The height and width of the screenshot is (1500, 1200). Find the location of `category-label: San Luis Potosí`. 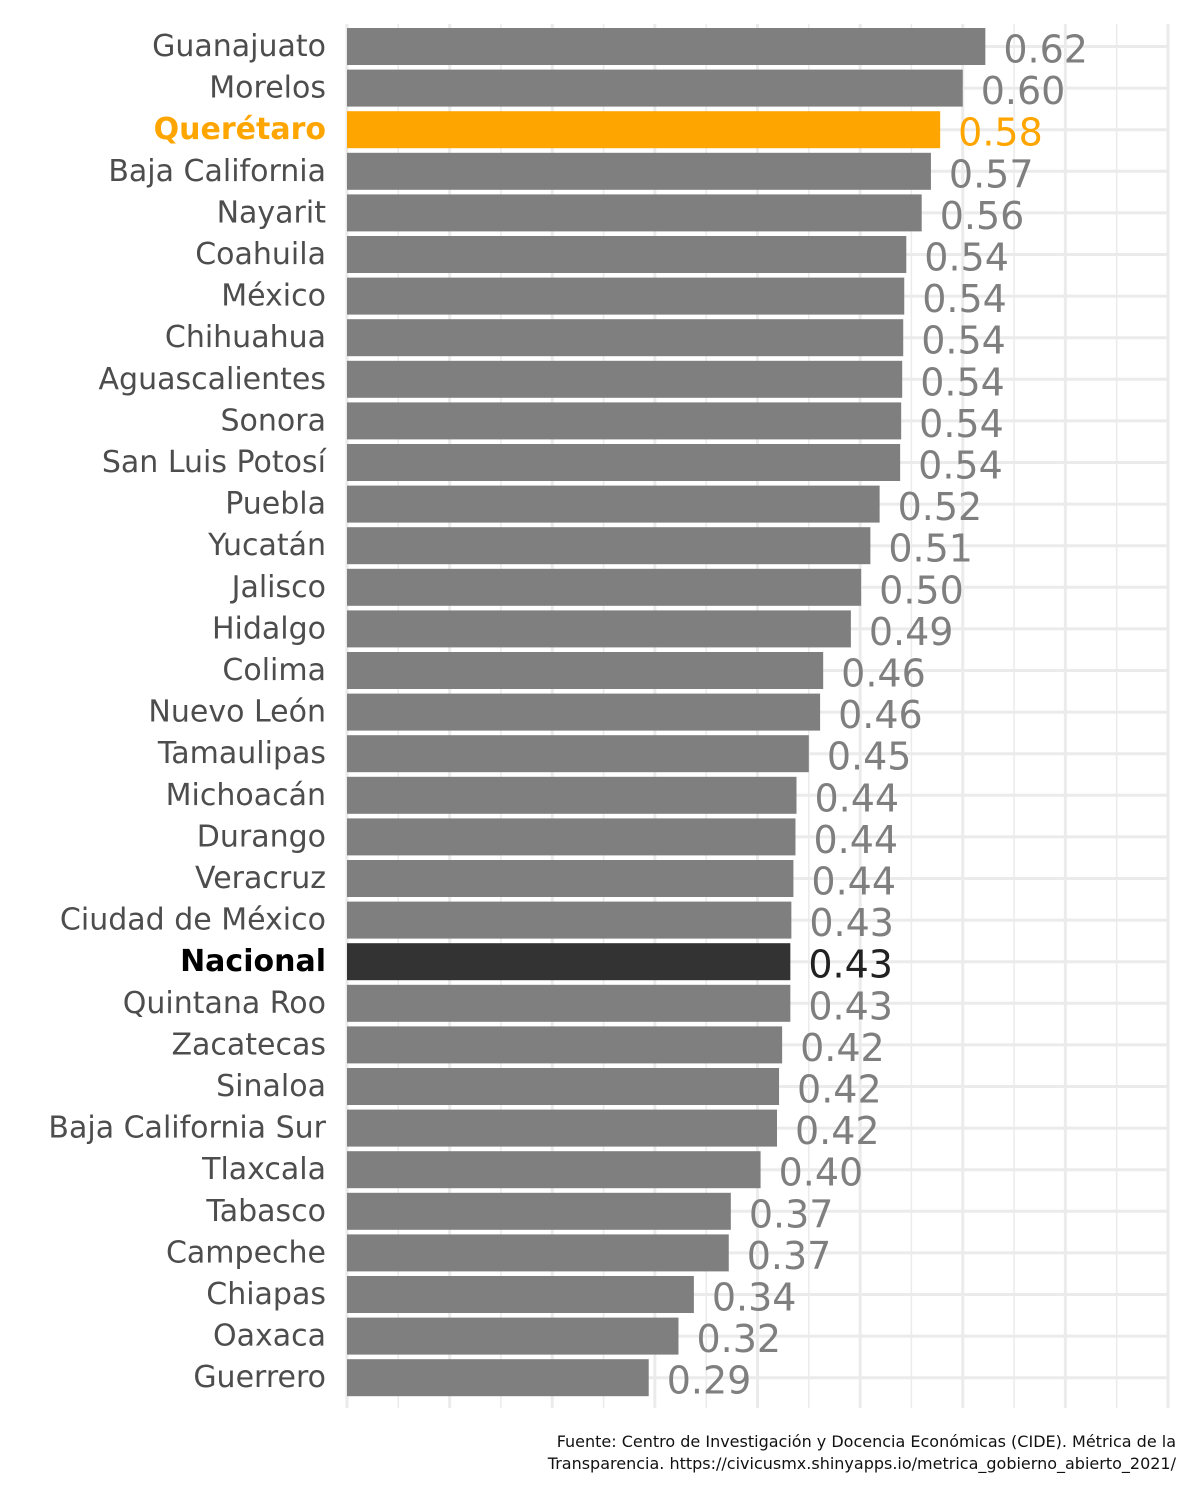

category-label: San Luis Potosí is located at coordinates (215, 462).